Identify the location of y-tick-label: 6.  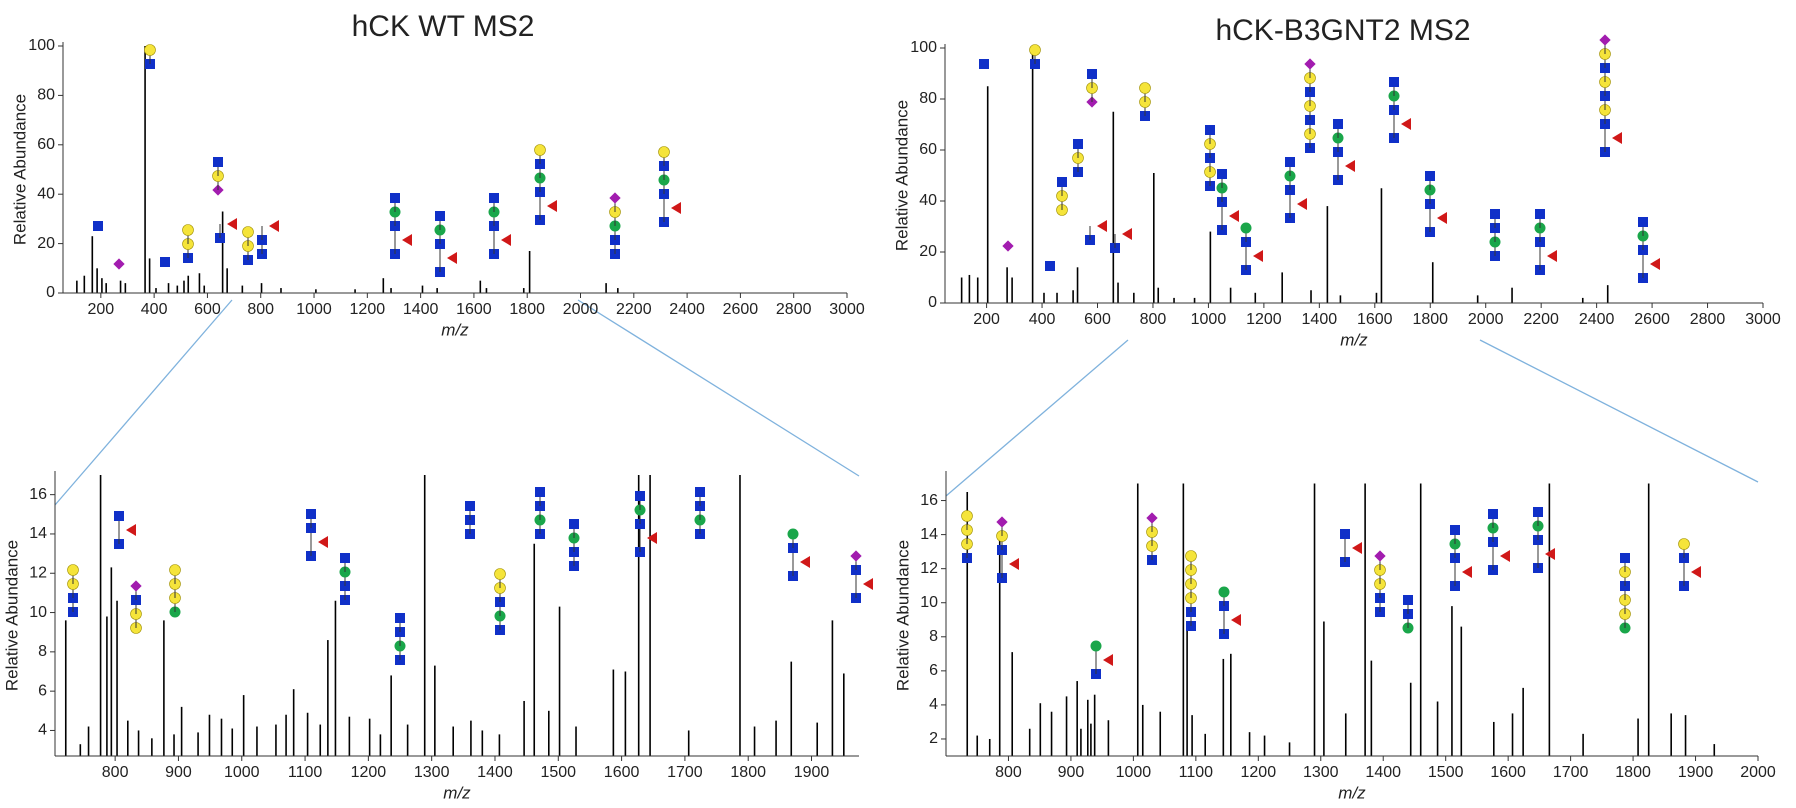
(42, 690).